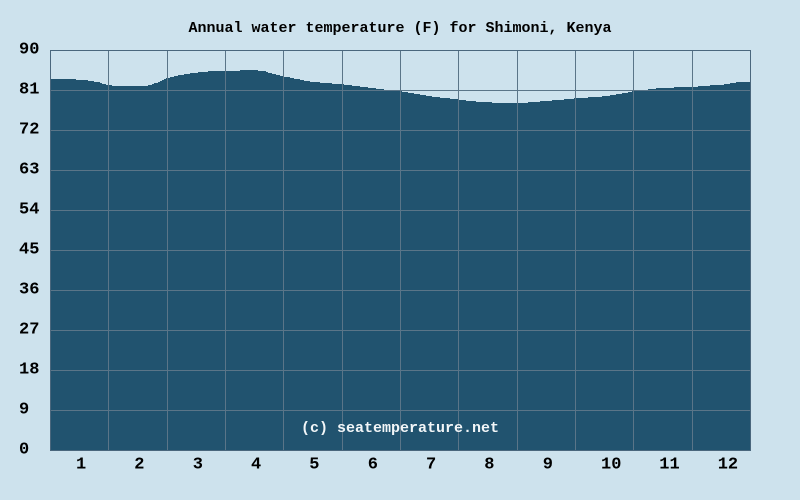  Describe the element at coordinates (29, 370) in the screenshot. I see `svg-text: 18` at that location.